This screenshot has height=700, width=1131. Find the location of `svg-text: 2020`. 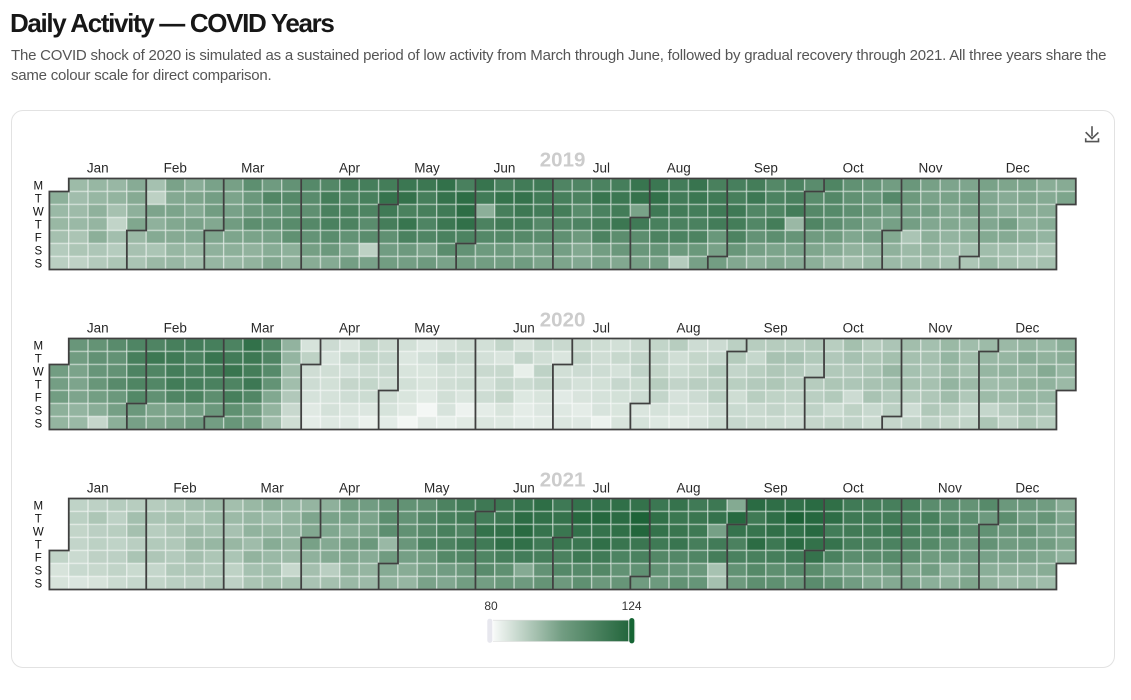

svg-text: 2020 is located at coordinates (563, 320).